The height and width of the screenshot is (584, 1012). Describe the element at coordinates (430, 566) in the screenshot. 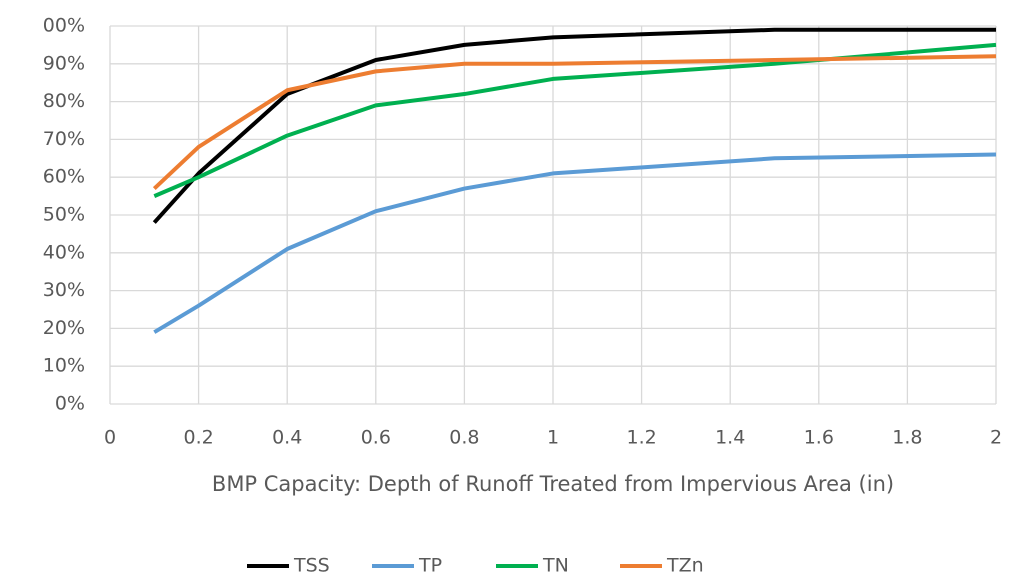

I see `legend-label: TP` at that location.